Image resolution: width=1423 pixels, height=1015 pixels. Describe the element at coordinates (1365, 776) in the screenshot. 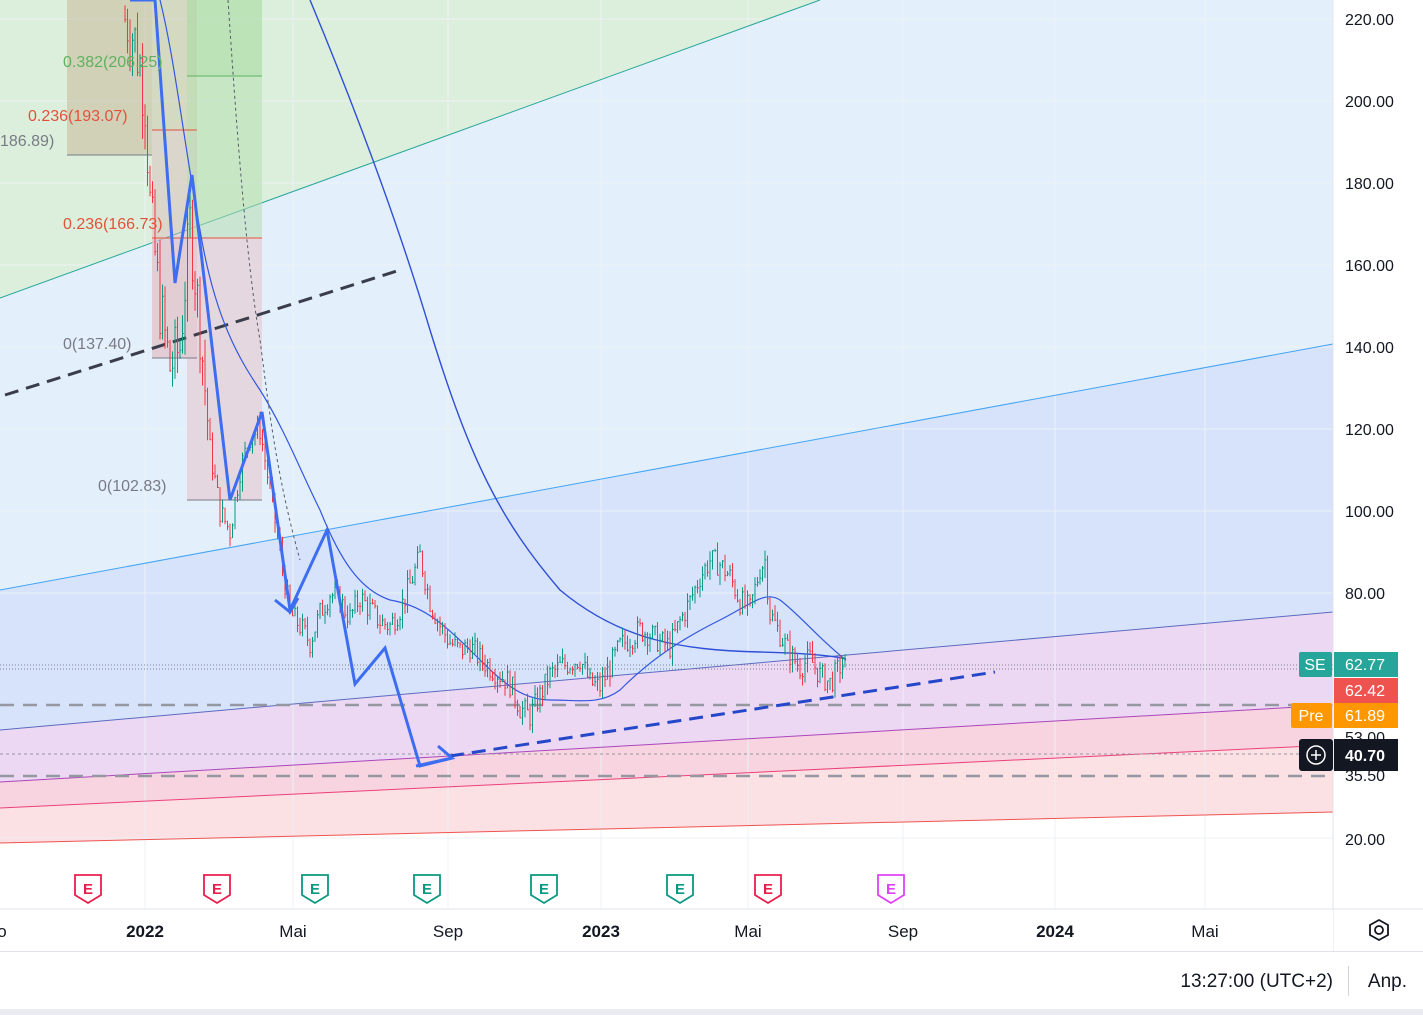

I see `y-tick-partial: 35.50` at that location.